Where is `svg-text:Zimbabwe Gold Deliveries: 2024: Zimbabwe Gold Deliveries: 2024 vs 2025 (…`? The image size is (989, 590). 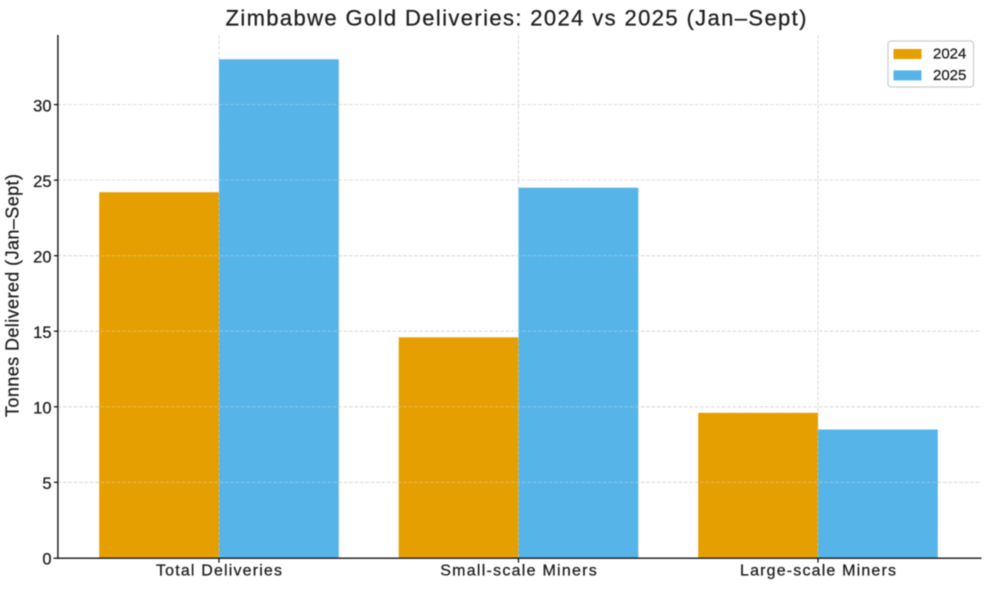 svg-text:Zimbabwe Gold Deliveries: 2024: Zimbabwe Gold Deliveries: 2024 vs 2025 (… is located at coordinates (516, 18).